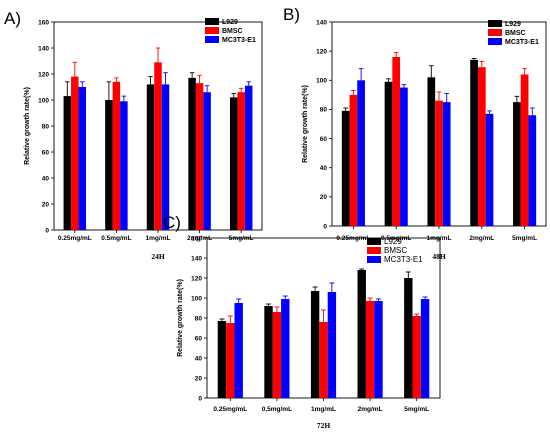  What do you see at coordinates (324, 425) in the screenshot?
I see `x-axis-label: 72H` at bounding box center [324, 425].